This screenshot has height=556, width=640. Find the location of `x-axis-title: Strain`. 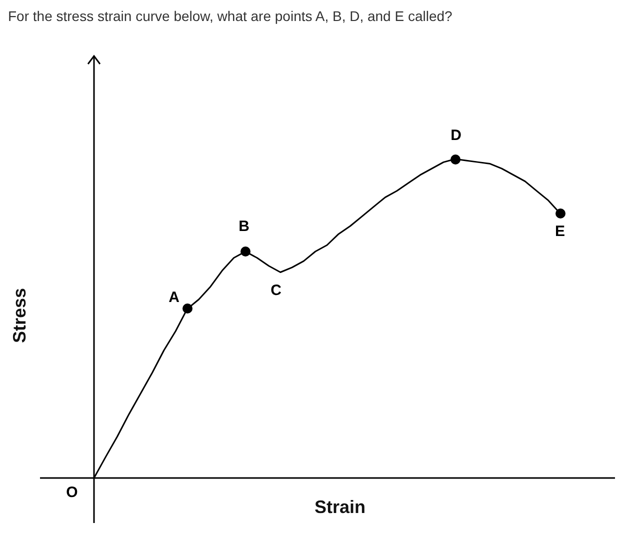

x-axis-title: Strain is located at coordinates (339, 507).